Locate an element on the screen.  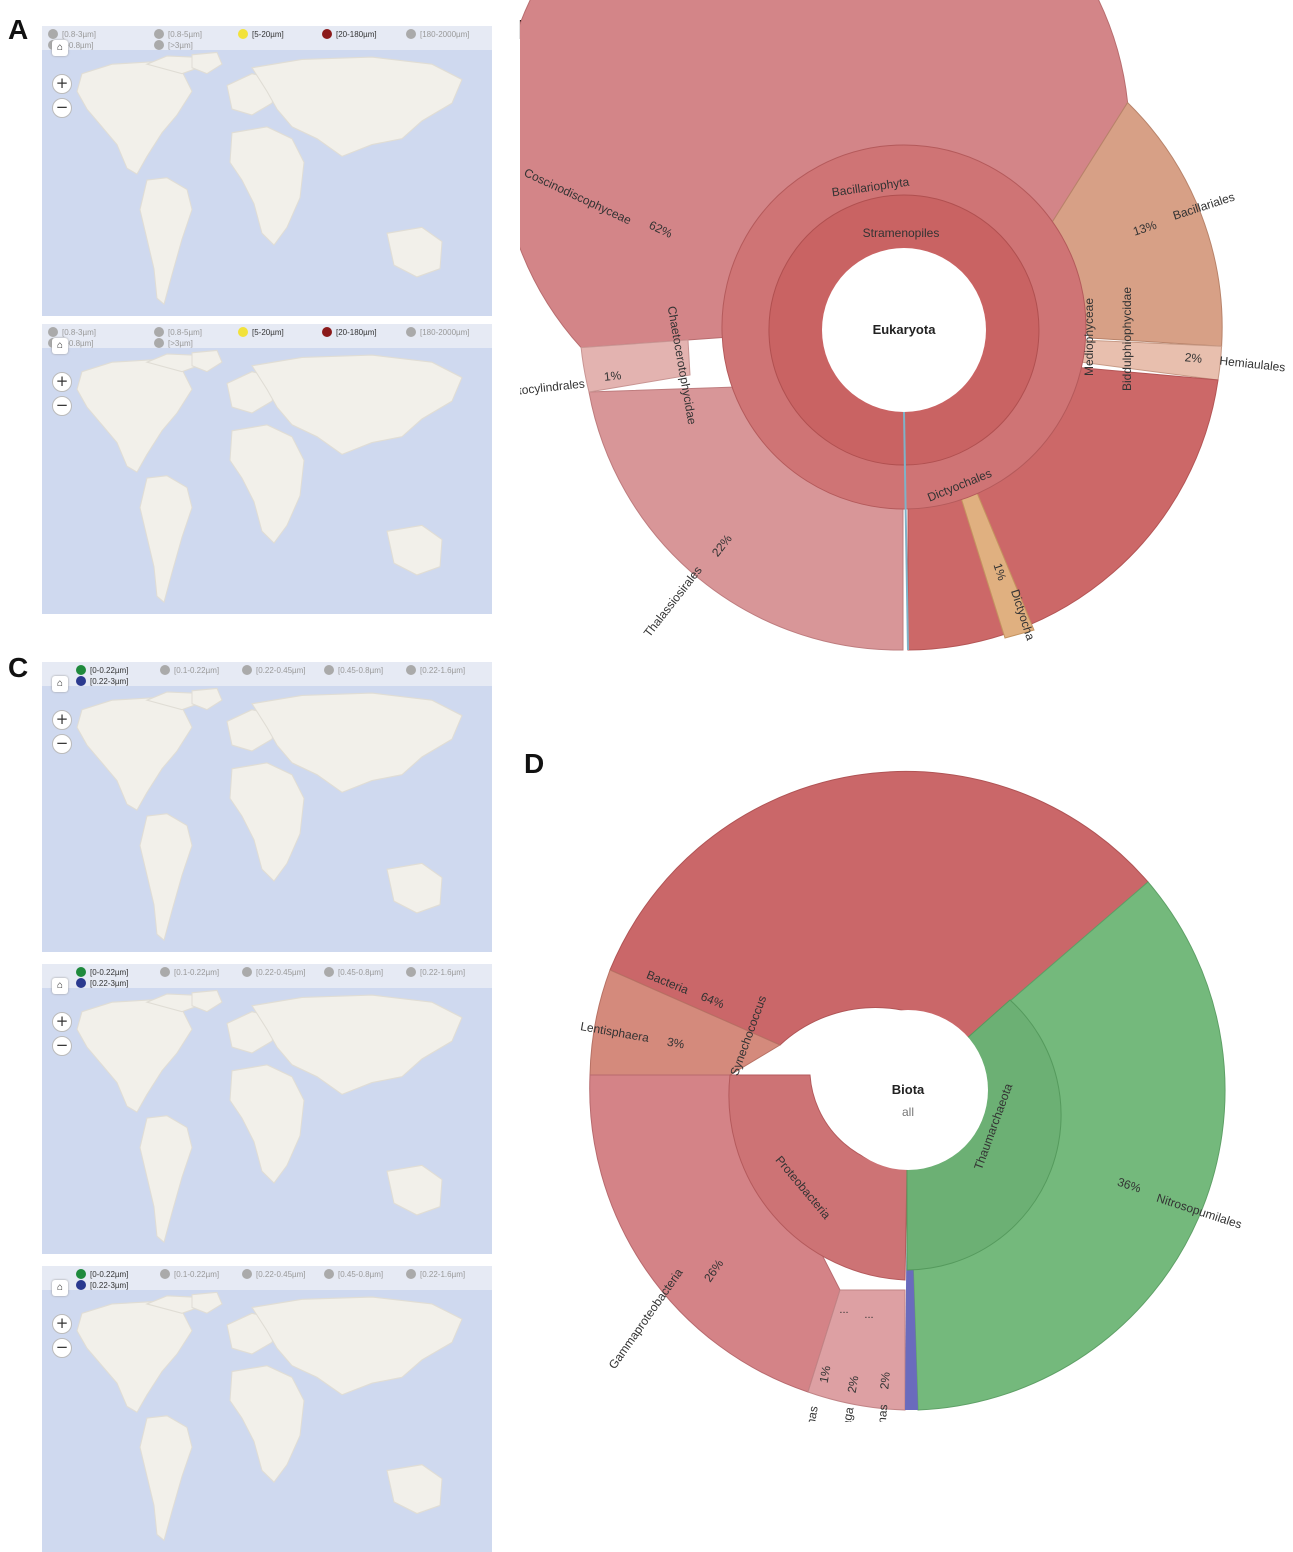
segment-leptocylindrales is located at coordinates (635, 366).